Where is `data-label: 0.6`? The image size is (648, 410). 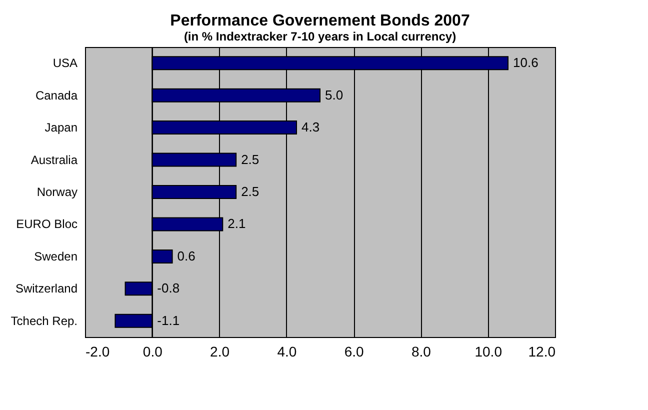 data-label: 0.6 is located at coordinates (186, 256).